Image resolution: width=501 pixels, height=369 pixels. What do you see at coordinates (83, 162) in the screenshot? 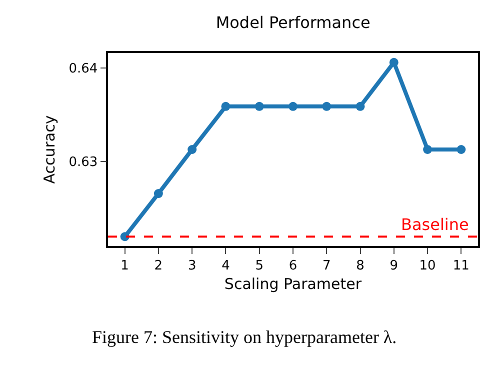
I see `y-tick-label: 0.63` at bounding box center [83, 162].